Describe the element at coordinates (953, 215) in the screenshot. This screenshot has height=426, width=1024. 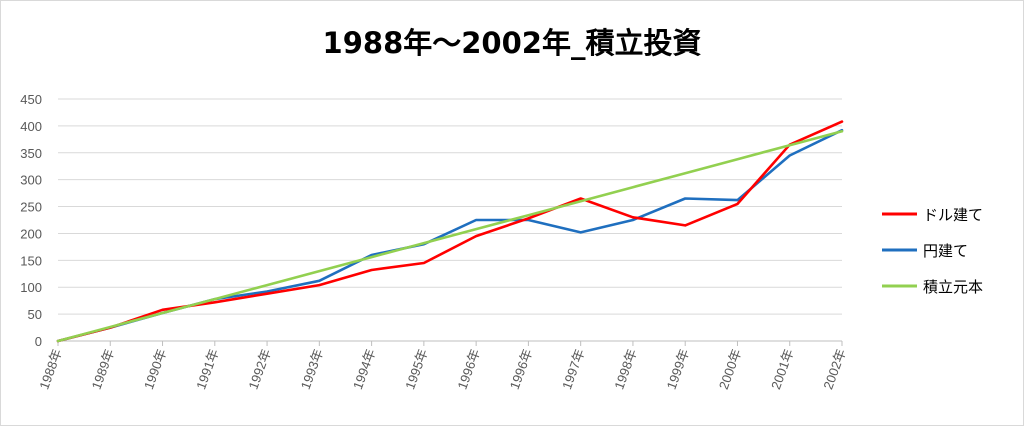
I see `legend-label: ドル建て` at that location.